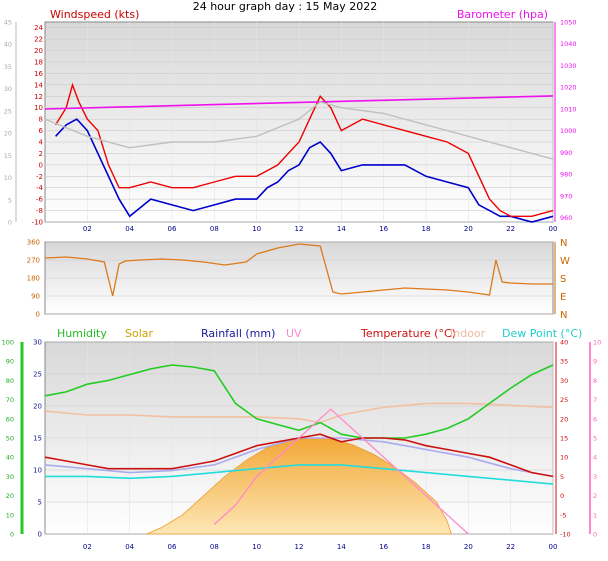  What do you see at coordinates (41, 165) in the screenshot?
I see `wind-left-tick: 0` at bounding box center [41, 165].